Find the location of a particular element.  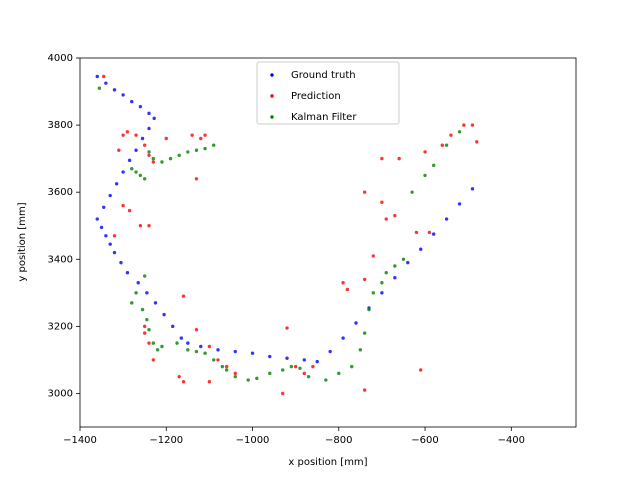

y-tick-label: 3200 is located at coordinates (60, 326).